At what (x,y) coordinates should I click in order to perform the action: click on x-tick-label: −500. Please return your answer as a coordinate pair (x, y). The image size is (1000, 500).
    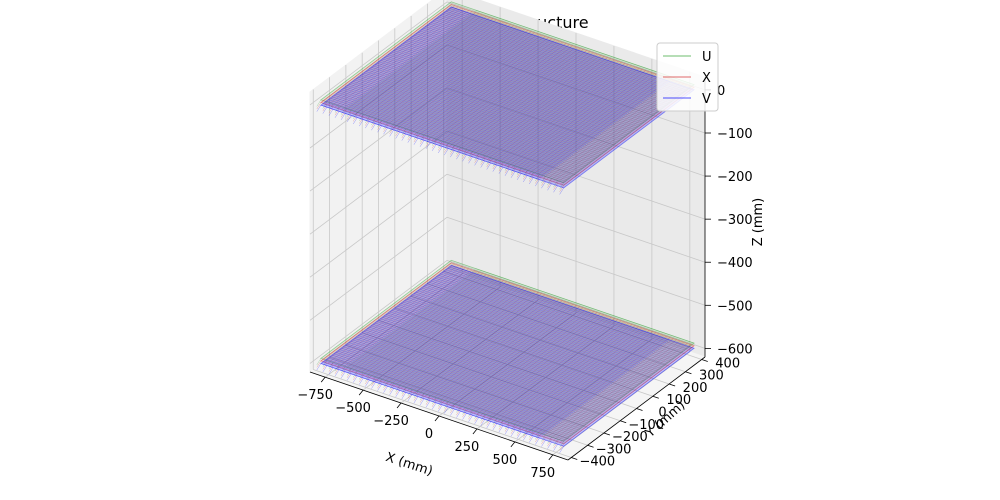
    Looking at the image, I should click on (353, 408).